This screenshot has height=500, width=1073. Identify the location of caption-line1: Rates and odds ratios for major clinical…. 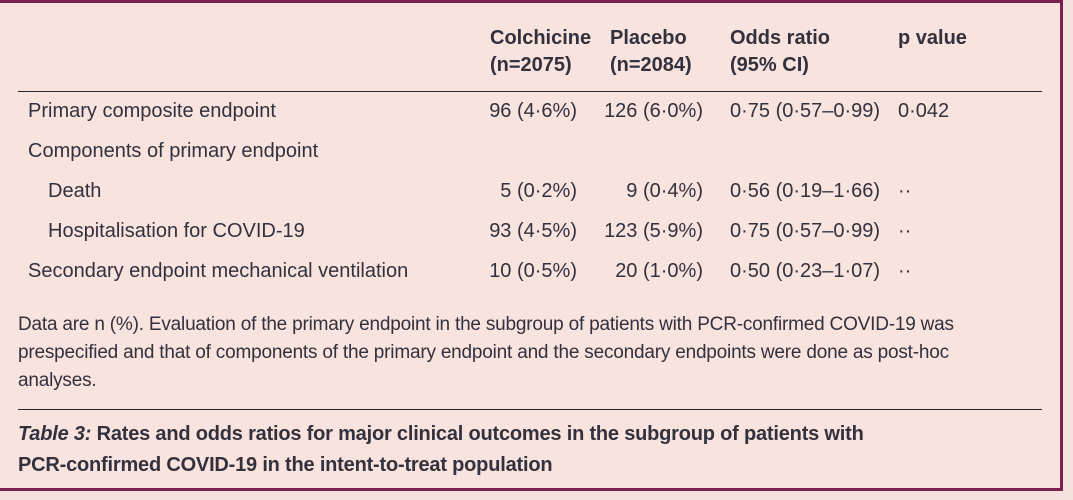
(477, 433).